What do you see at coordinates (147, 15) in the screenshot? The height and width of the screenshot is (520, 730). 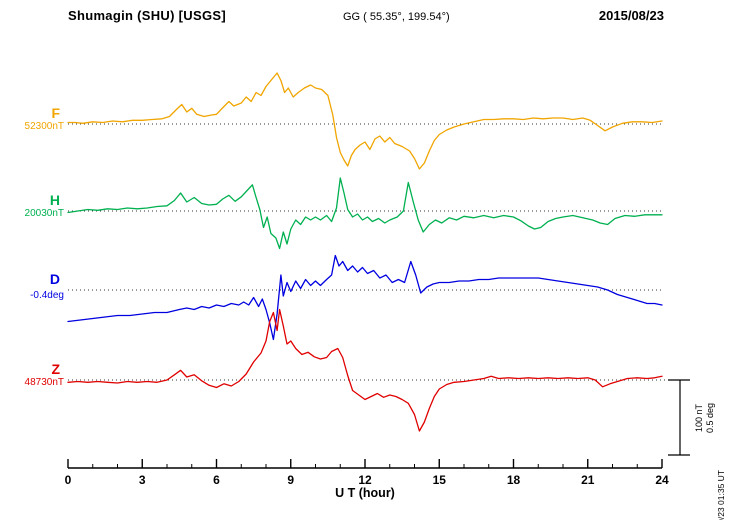 I see `station-title: Shumagin (SHU) [USGS]` at bounding box center [147, 15].